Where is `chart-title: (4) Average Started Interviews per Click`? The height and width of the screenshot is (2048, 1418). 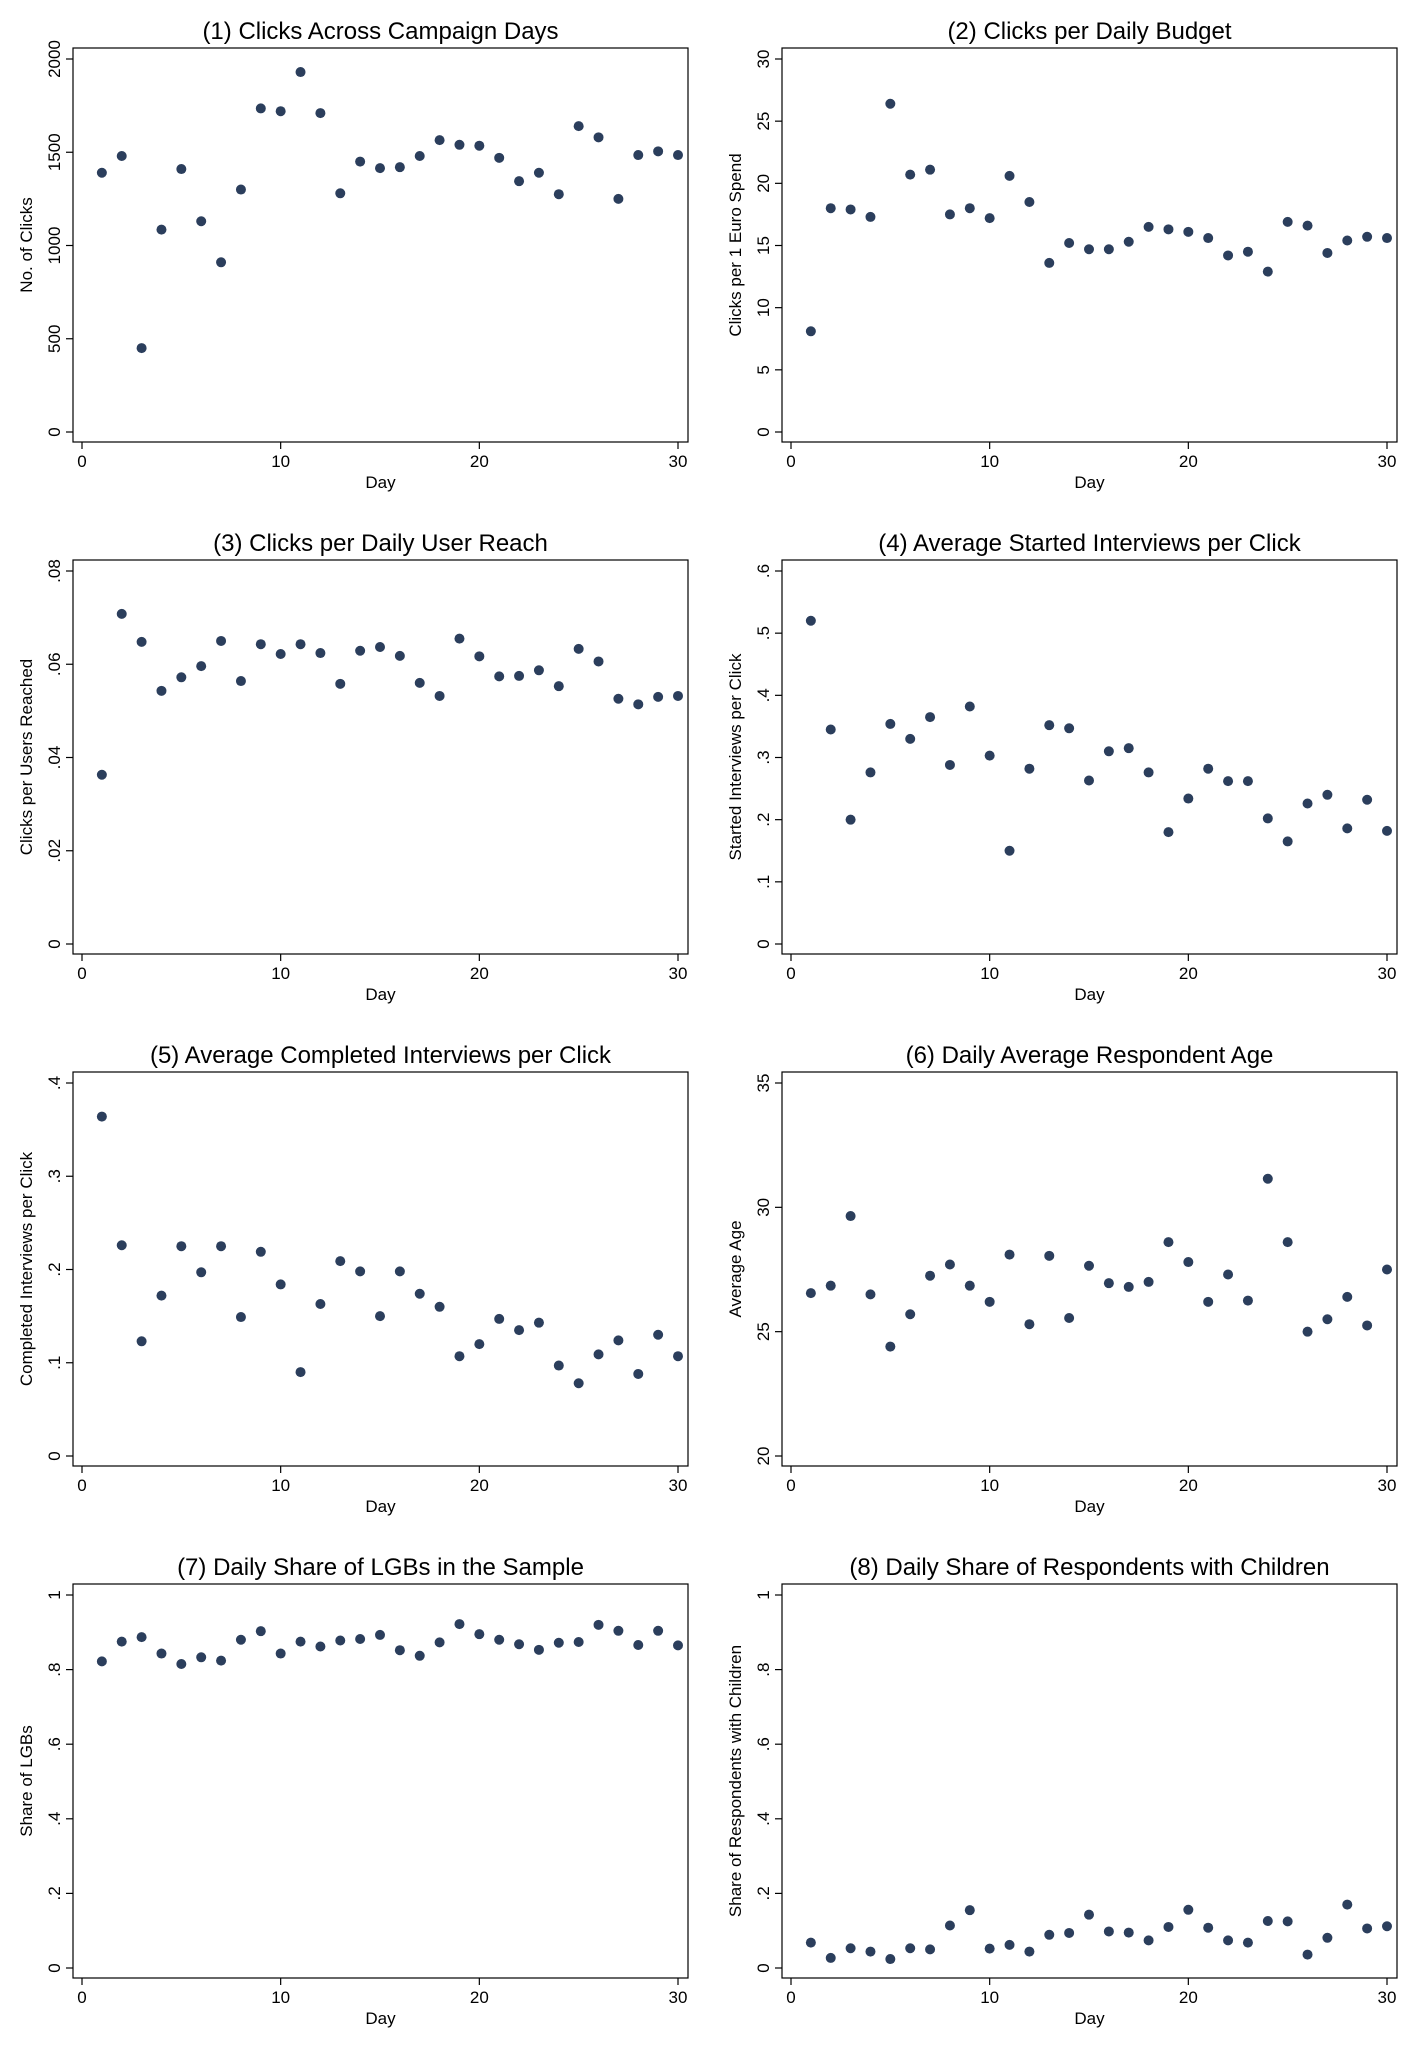
chart-title: (4) Average Started Interviews per Click is located at coordinates (1089, 543).